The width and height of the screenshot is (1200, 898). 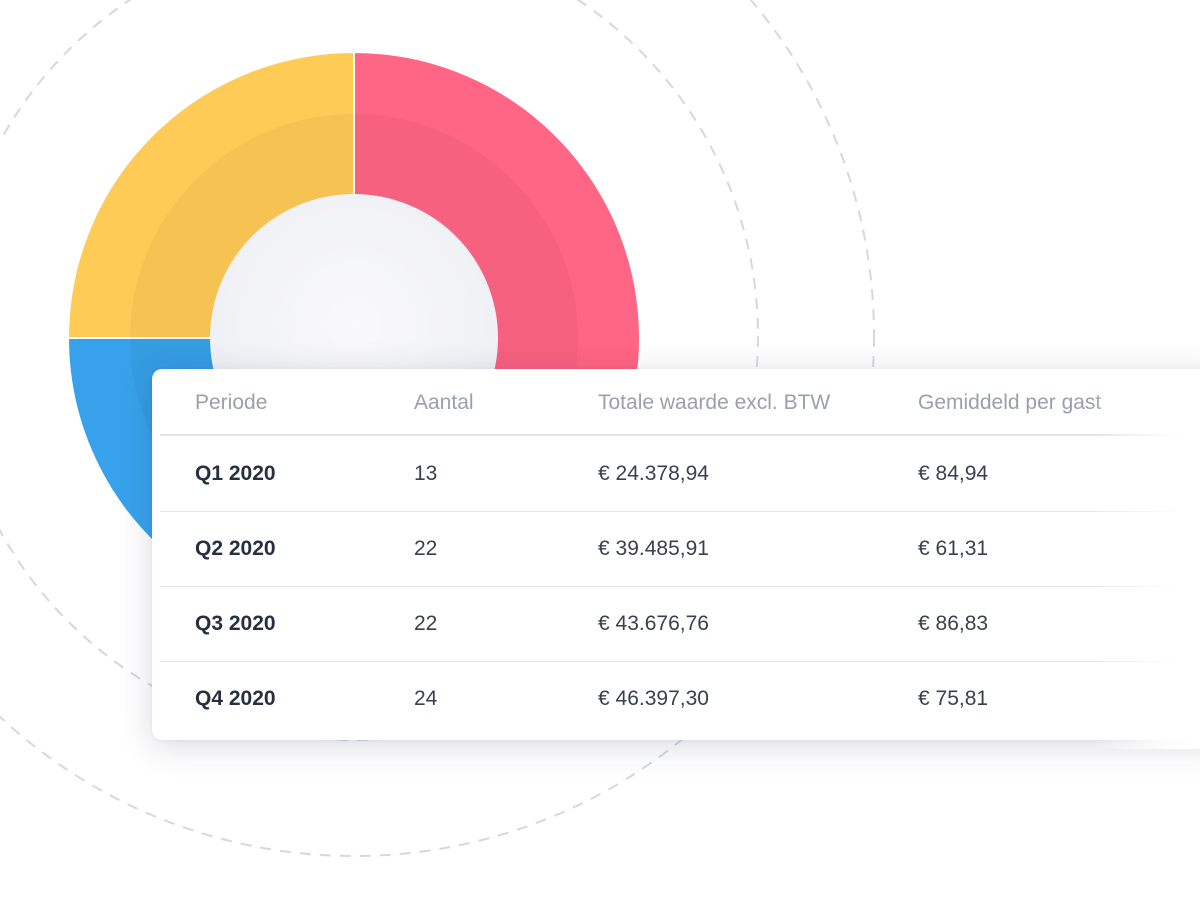 I want to click on column-header-count: Aantal, so click(x=444, y=402).